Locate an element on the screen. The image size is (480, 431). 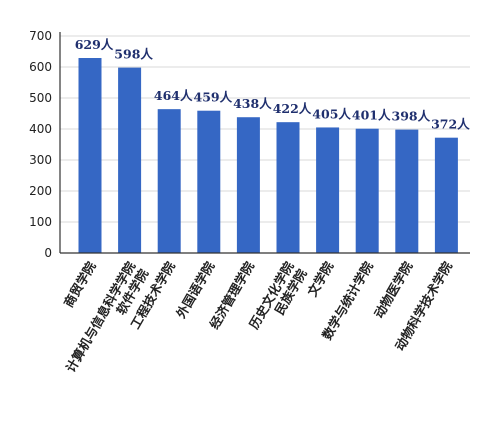
y-tick-label: 400 is located at coordinates (40, 129).